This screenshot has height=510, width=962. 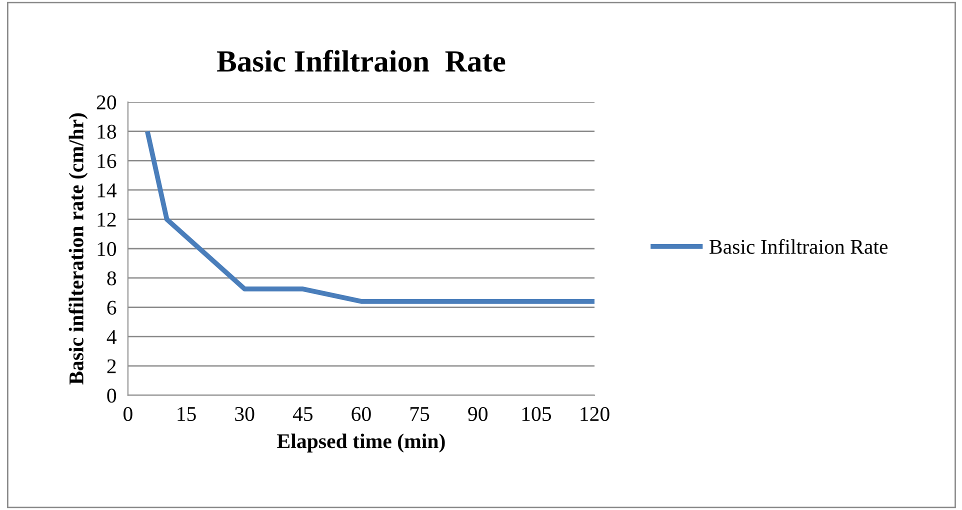 I want to click on y-tick-label: 4, so click(x=111, y=337).